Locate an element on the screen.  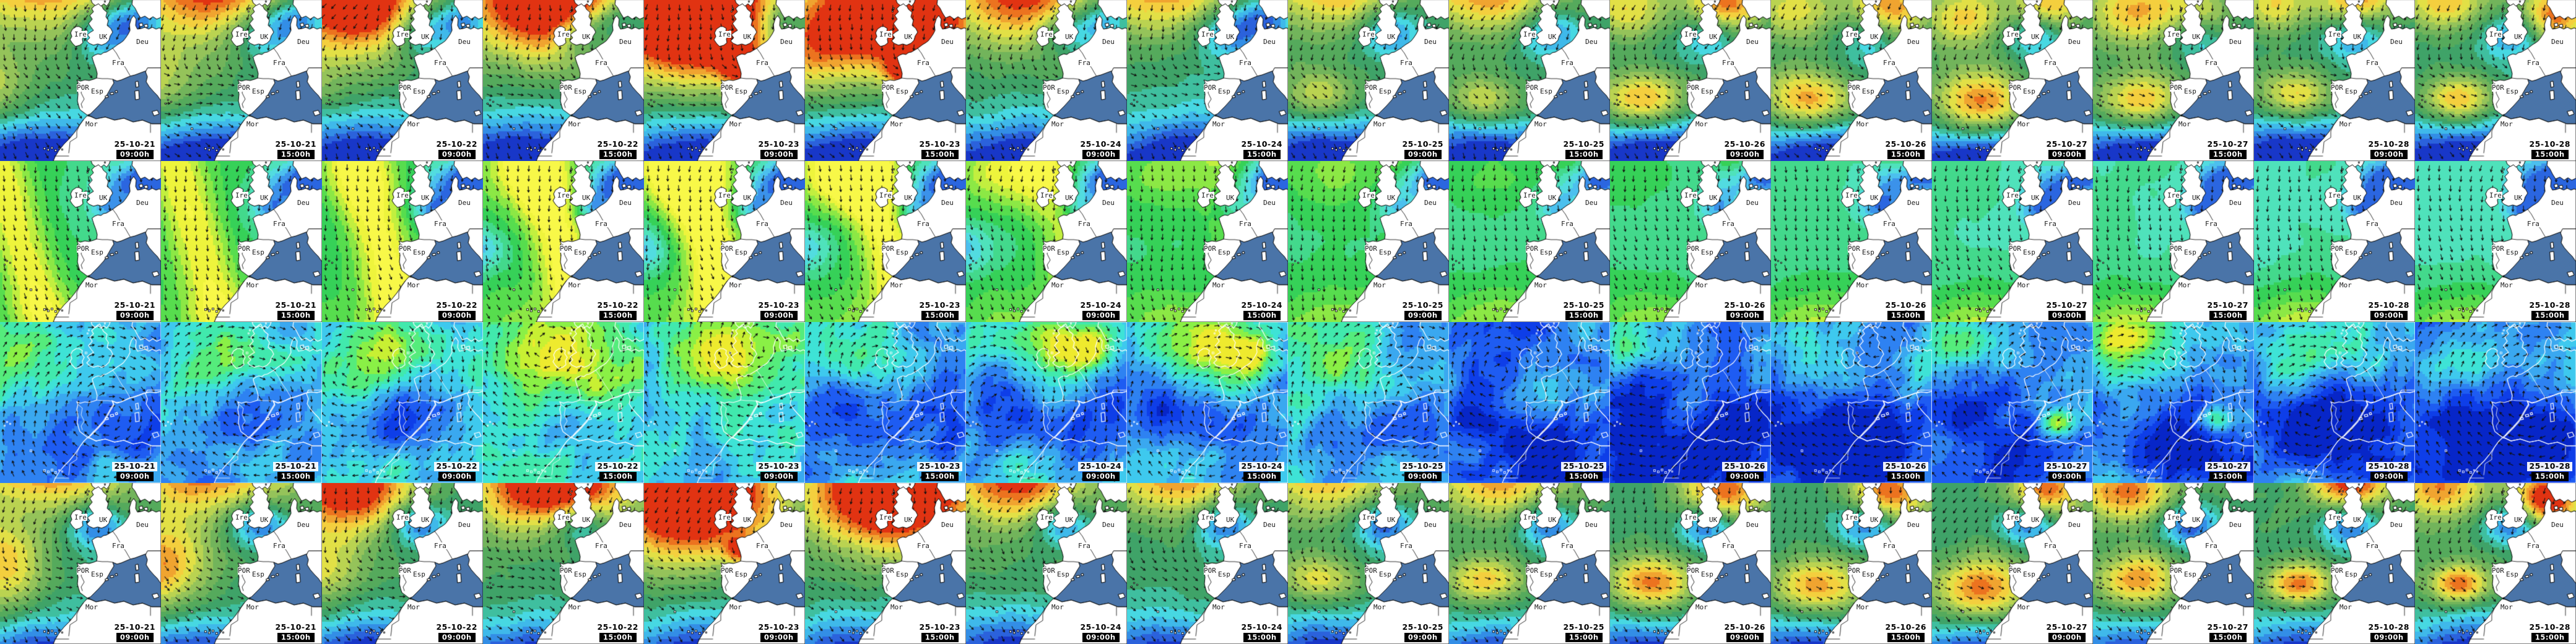
tile-datetime: 25-10-21 15:00h is located at coordinates (295, 310).